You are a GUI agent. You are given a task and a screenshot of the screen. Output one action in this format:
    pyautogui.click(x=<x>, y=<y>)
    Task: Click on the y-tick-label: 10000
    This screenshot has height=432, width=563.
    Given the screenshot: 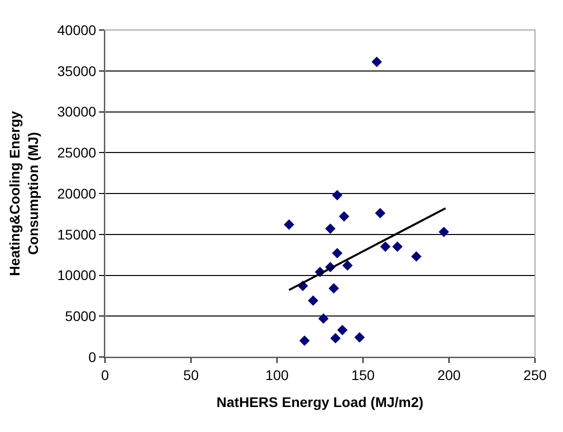 What is the action you would take?
    pyautogui.click(x=76, y=275)
    